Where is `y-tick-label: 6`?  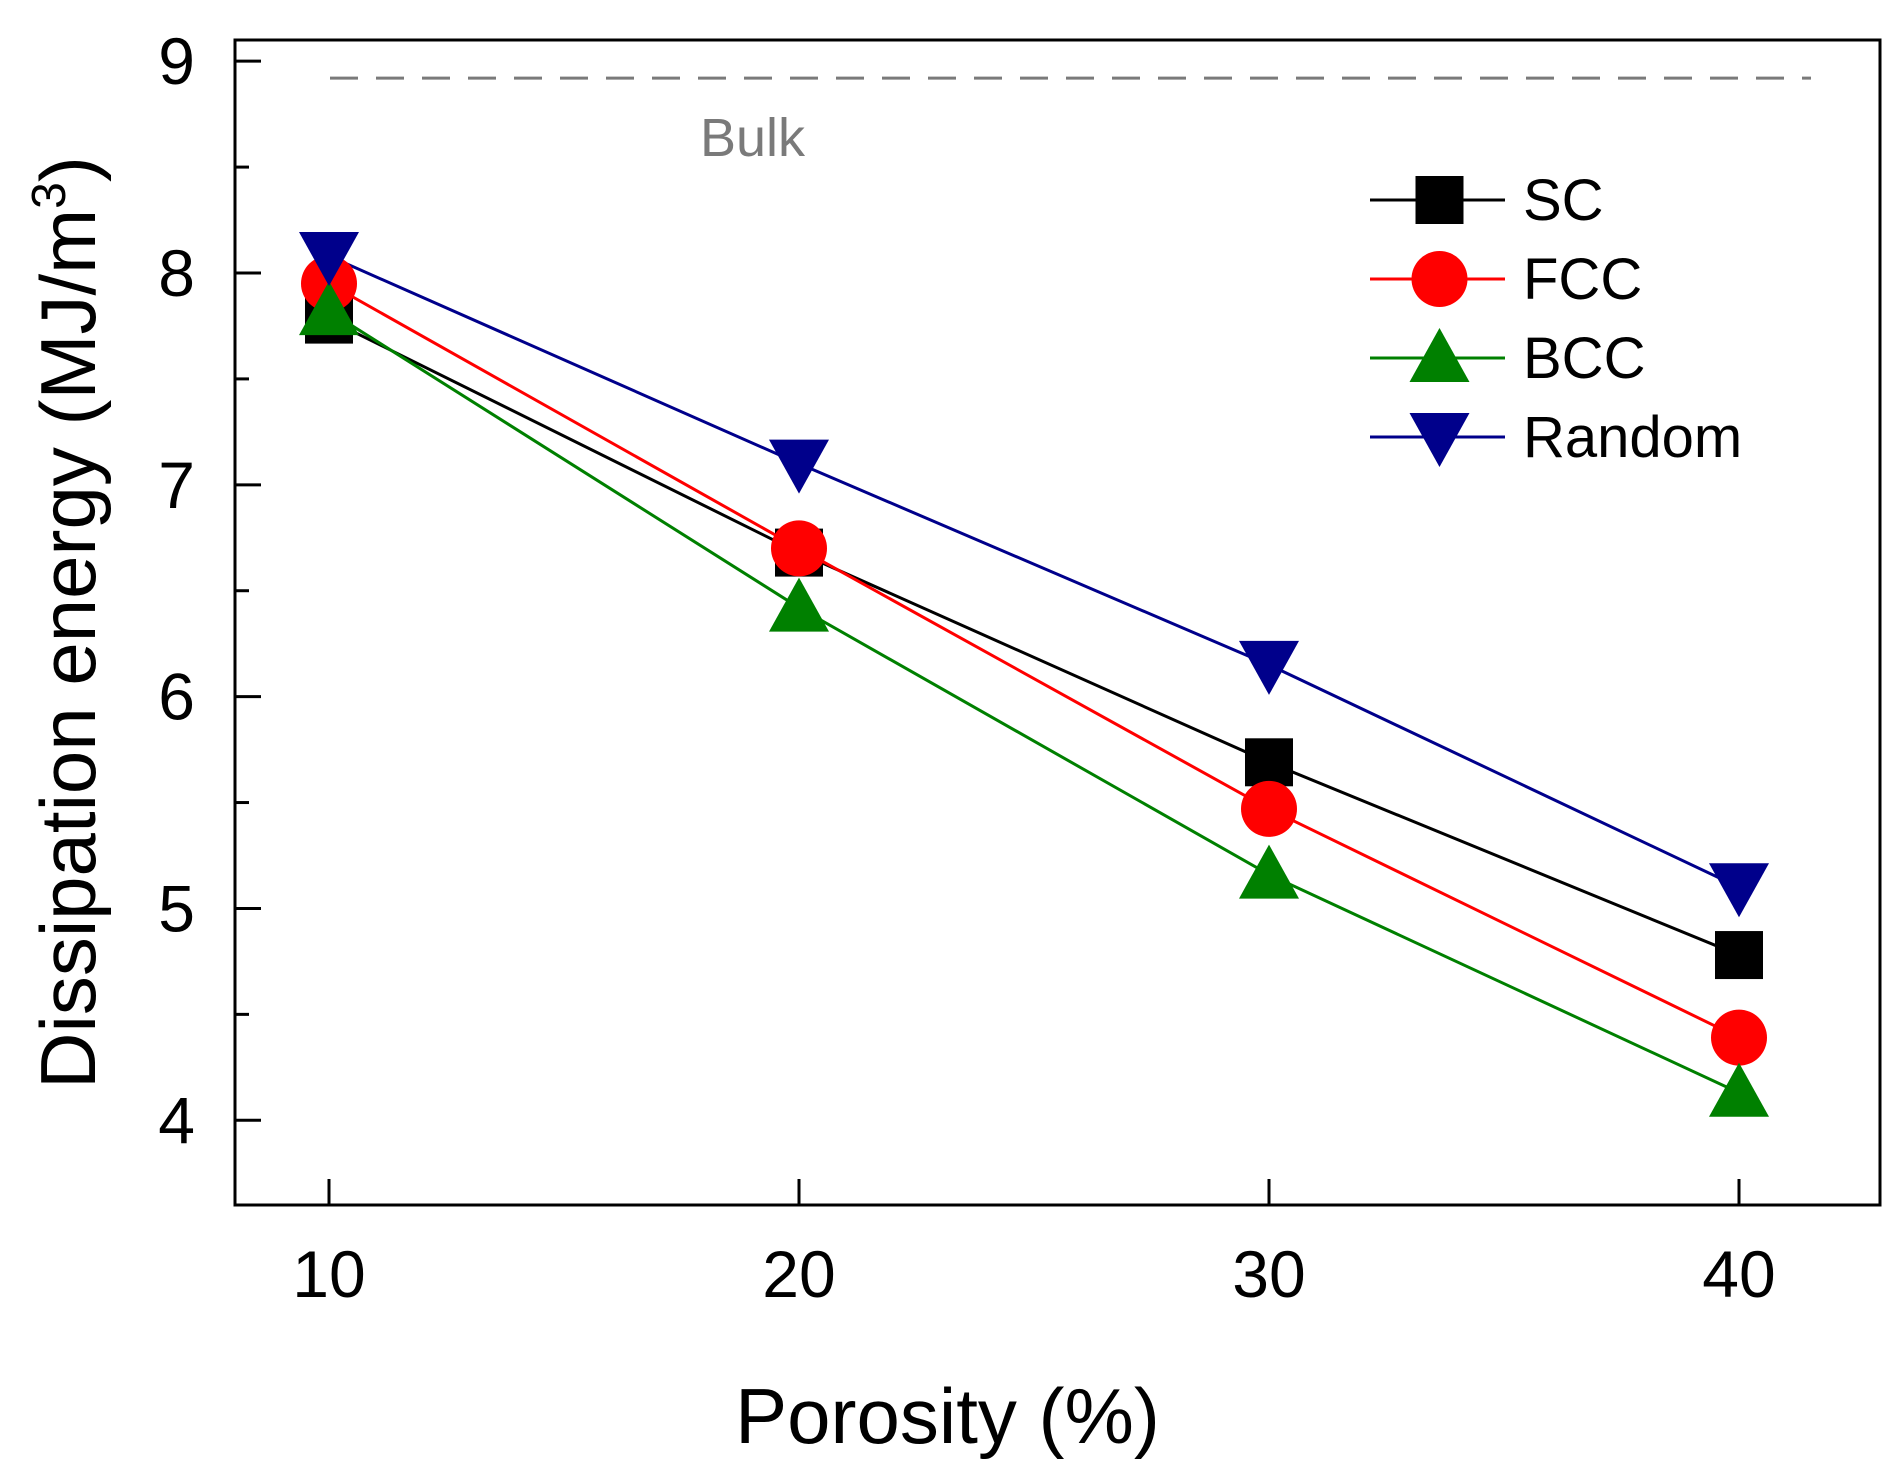
y-tick-label: 6 is located at coordinates (176, 697).